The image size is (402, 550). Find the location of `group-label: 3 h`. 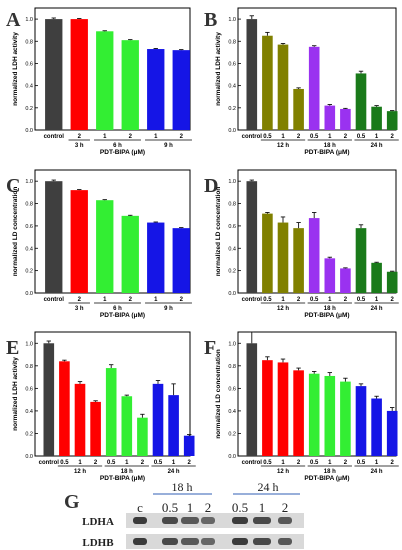

group-label: 3 h is located at coordinates (79, 146).